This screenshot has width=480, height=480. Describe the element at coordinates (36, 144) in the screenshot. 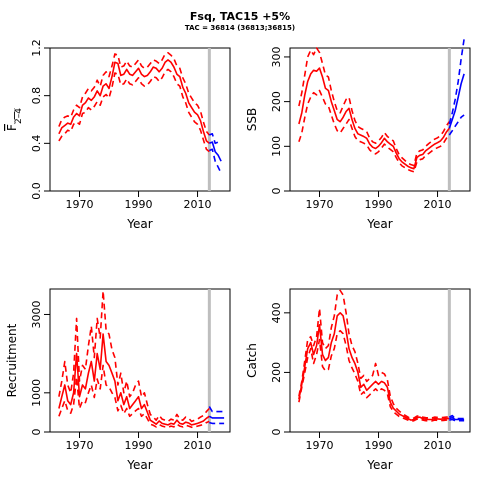

I see `y-tick-label: 0.4` at that location.